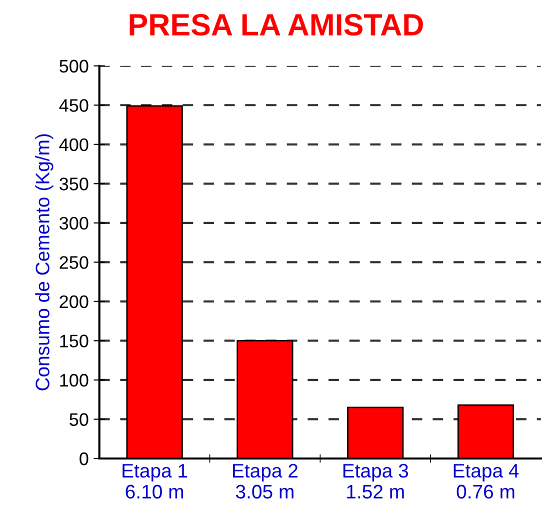 Image resolution: width=552 pixels, height=527 pixels. Describe the element at coordinates (74, 262) in the screenshot. I see `y-tick-label: 250` at that location.